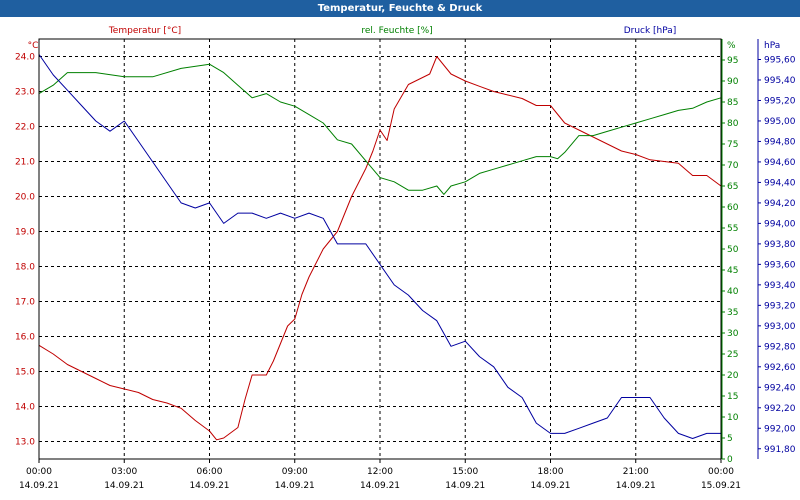 Image resolution: width=800 pixels, height=500 pixels. What do you see at coordinates (780, 306) in the screenshot?
I see `y-tick-label-pressure: 993,20` at bounding box center [780, 306].